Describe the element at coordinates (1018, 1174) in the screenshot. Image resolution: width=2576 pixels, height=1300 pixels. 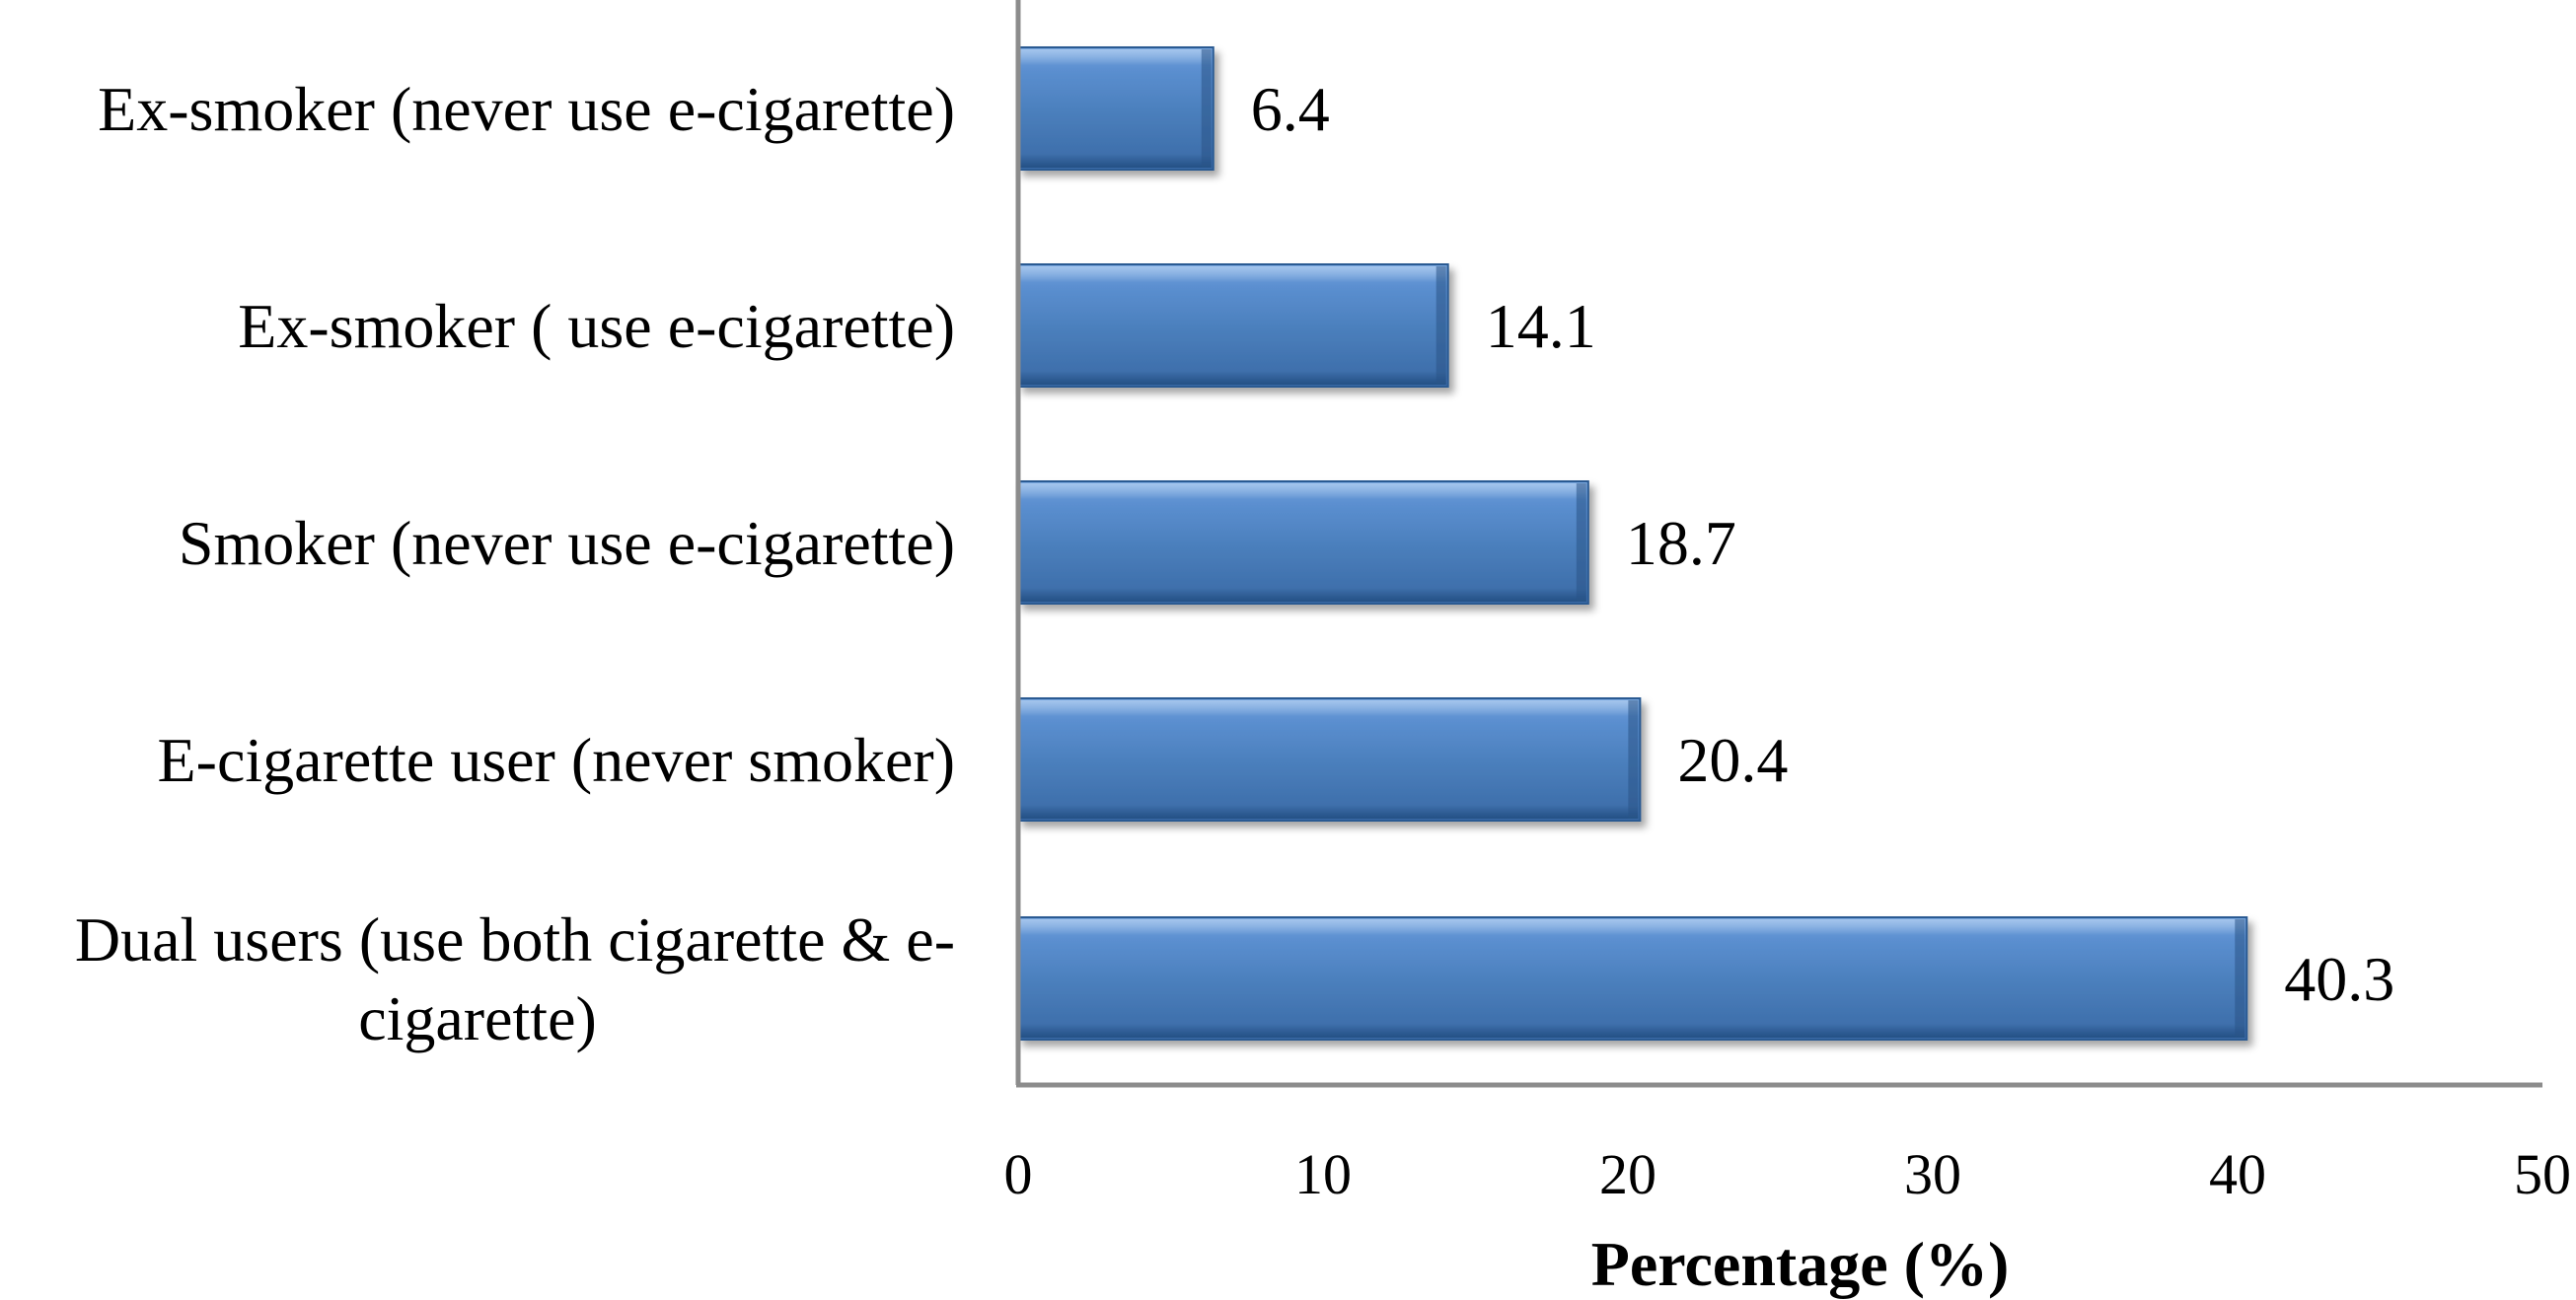
I see `x-tick-label: 0` at that location.